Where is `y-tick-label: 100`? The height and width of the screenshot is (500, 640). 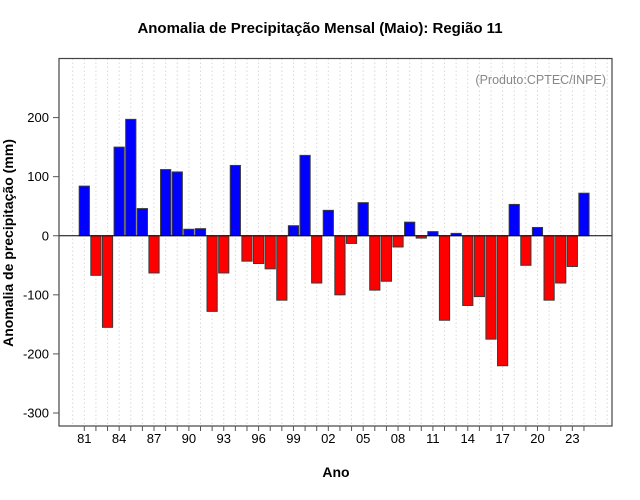 y-tick-label: 100 is located at coordinates (38, 176).